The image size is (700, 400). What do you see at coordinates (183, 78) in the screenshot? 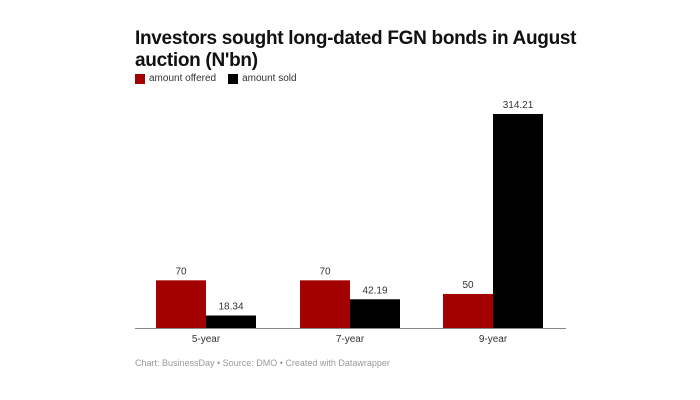
I see `legend-label: amount offered` at bounding box center [183, 78].